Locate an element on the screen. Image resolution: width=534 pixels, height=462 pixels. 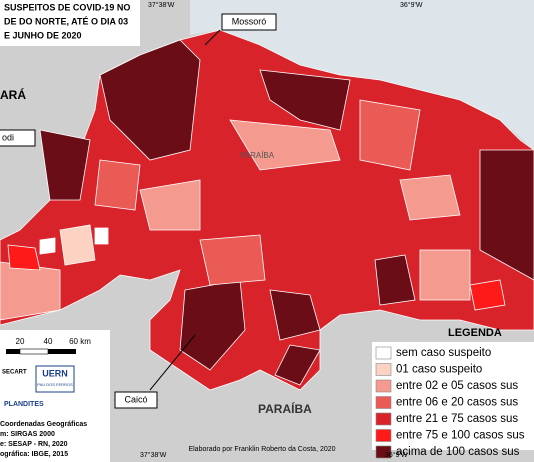
title-line: E JUNHO DE 2020 is located at coordinates (43, 35).